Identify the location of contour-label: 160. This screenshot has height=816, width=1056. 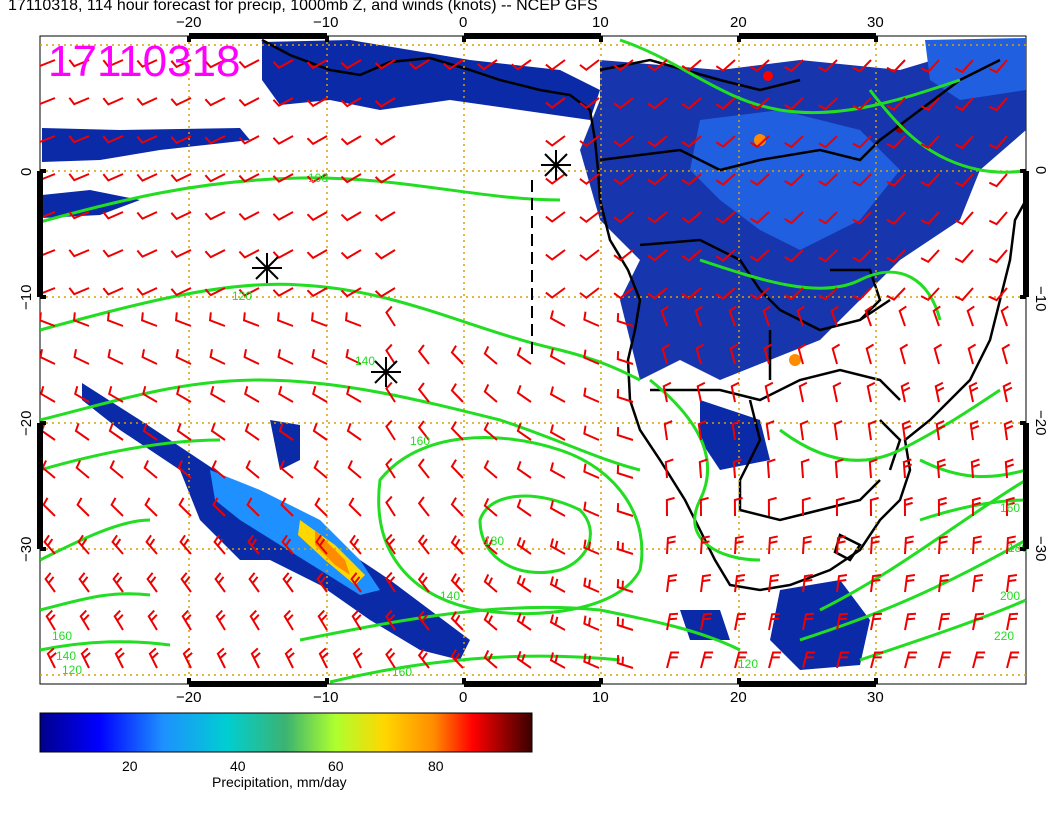
(1010, 508).